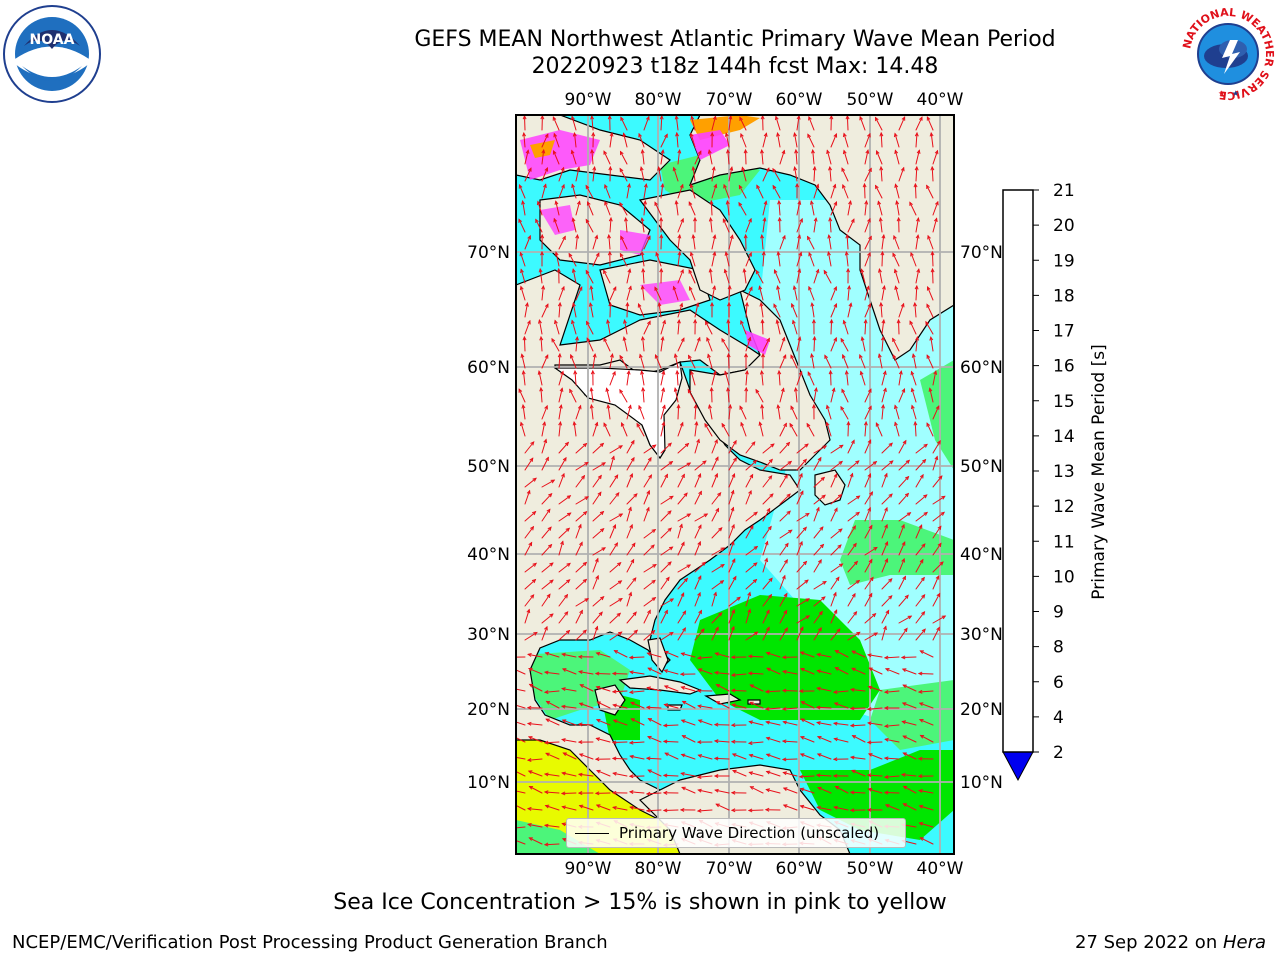 The image size is (1280, 960). Describe the element at coordinates (610, 700) in the screenshot. I see `yucatan-land` at that location.